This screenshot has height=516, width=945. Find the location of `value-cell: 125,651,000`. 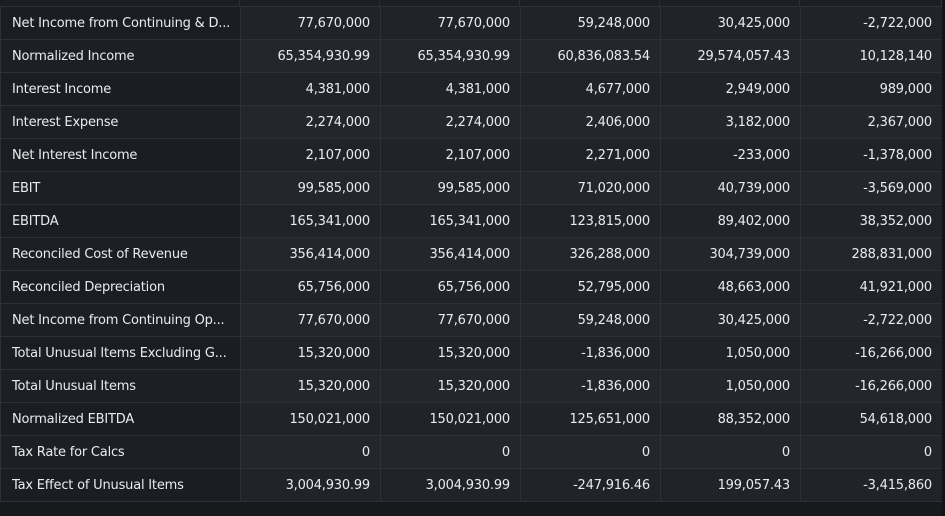

value-cell: 125,651,000 is located at coordinates (590, 419).